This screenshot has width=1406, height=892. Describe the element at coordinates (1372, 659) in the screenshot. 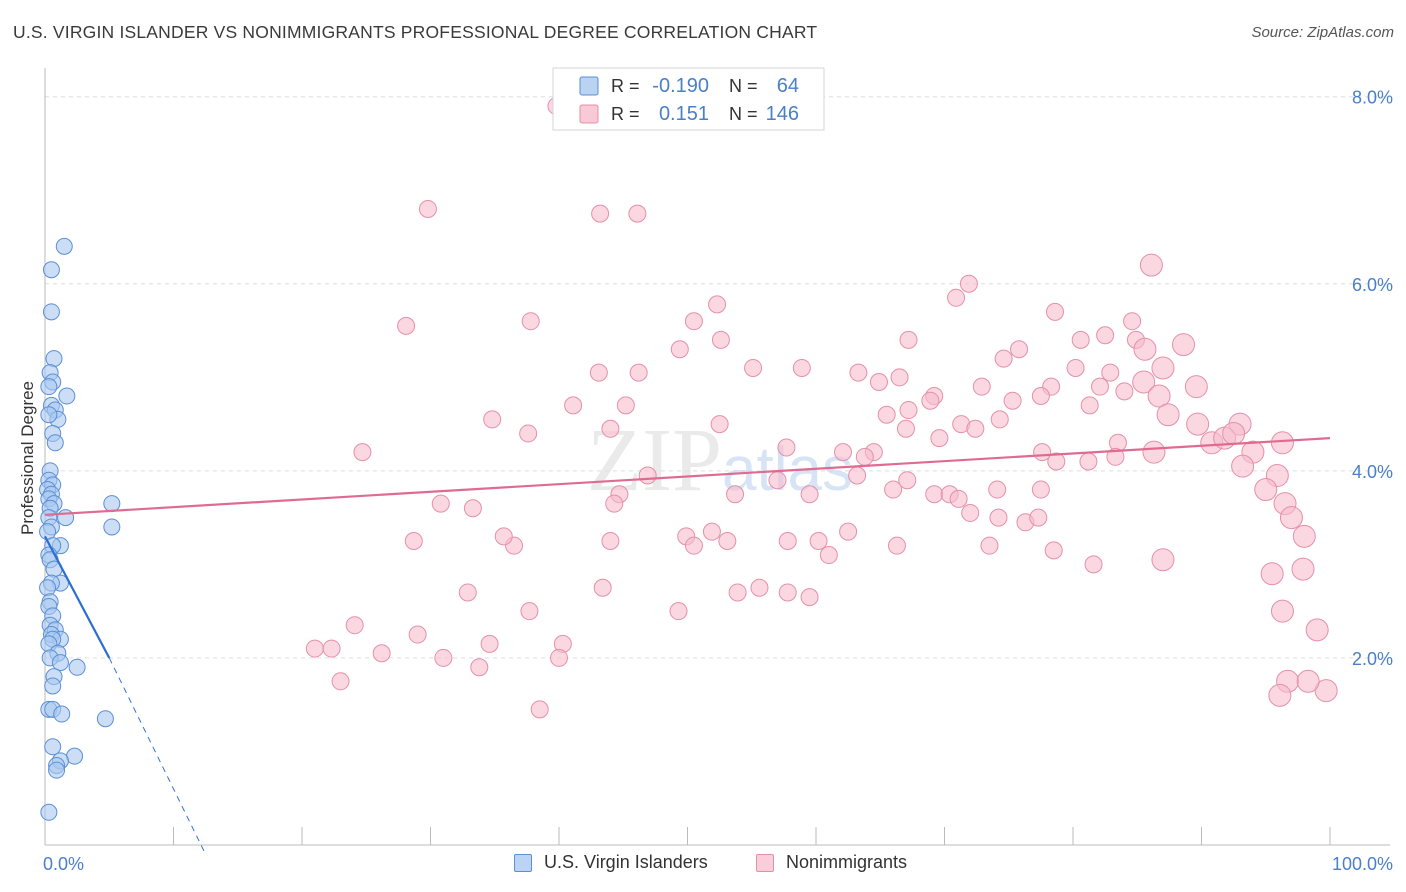

I see `y-tick-label: 2.0%` at that location.